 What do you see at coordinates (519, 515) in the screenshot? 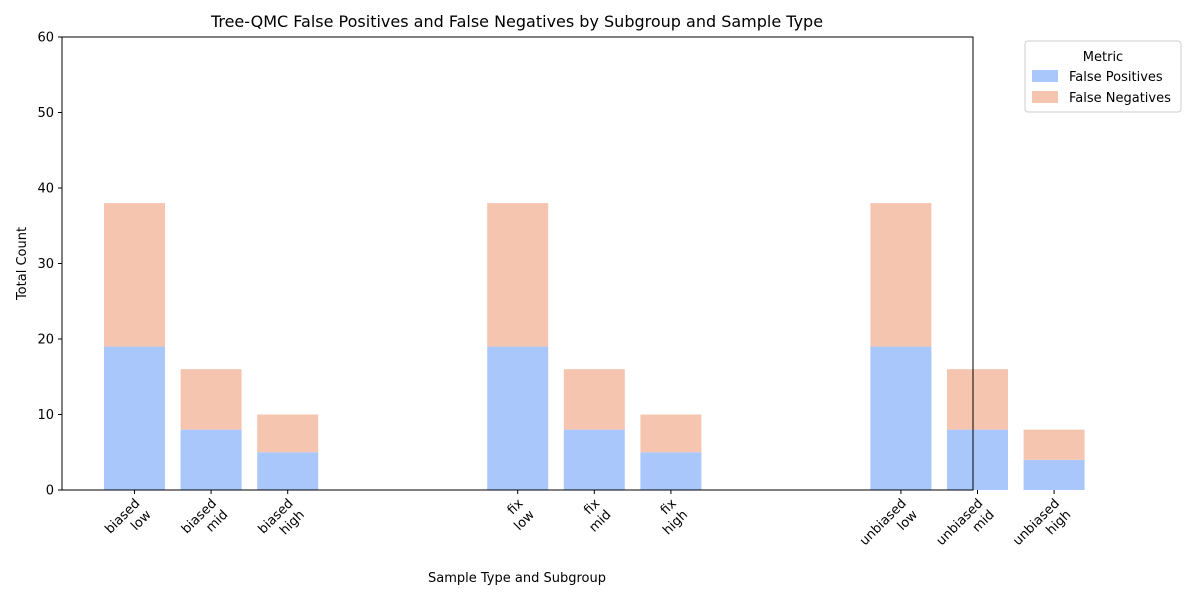
I see `x-tick-label: fixlow` at bounding box center [519, 515].